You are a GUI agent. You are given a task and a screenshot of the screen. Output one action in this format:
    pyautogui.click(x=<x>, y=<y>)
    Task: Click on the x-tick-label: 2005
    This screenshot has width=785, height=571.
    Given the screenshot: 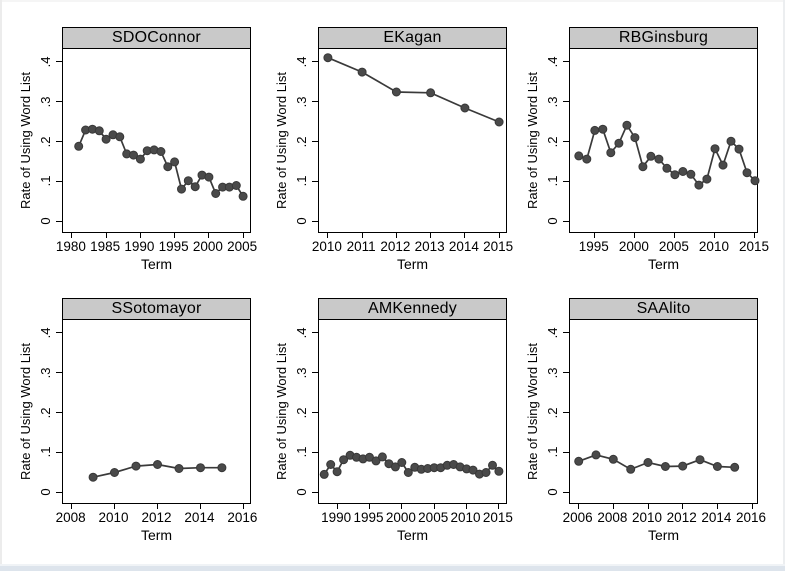 What is the action you would take?
    pyautogui.click(x=673, y=246)
    